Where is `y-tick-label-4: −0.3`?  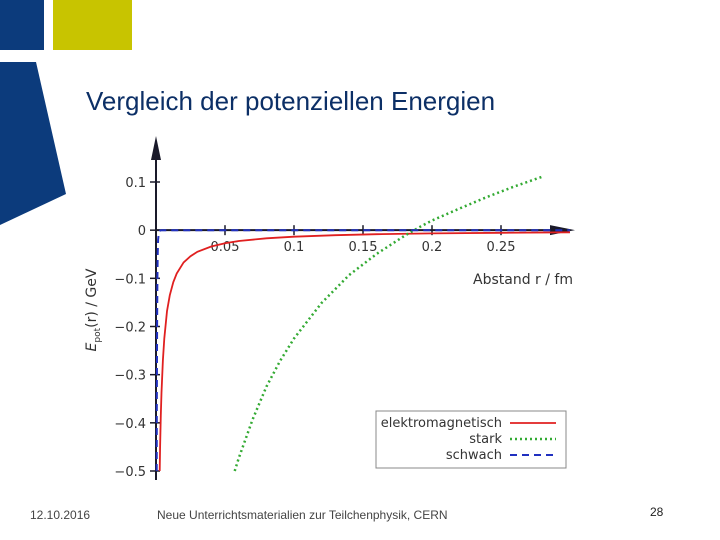 y-tick-label-4: −0.3 is located at coordinates (130, 376).